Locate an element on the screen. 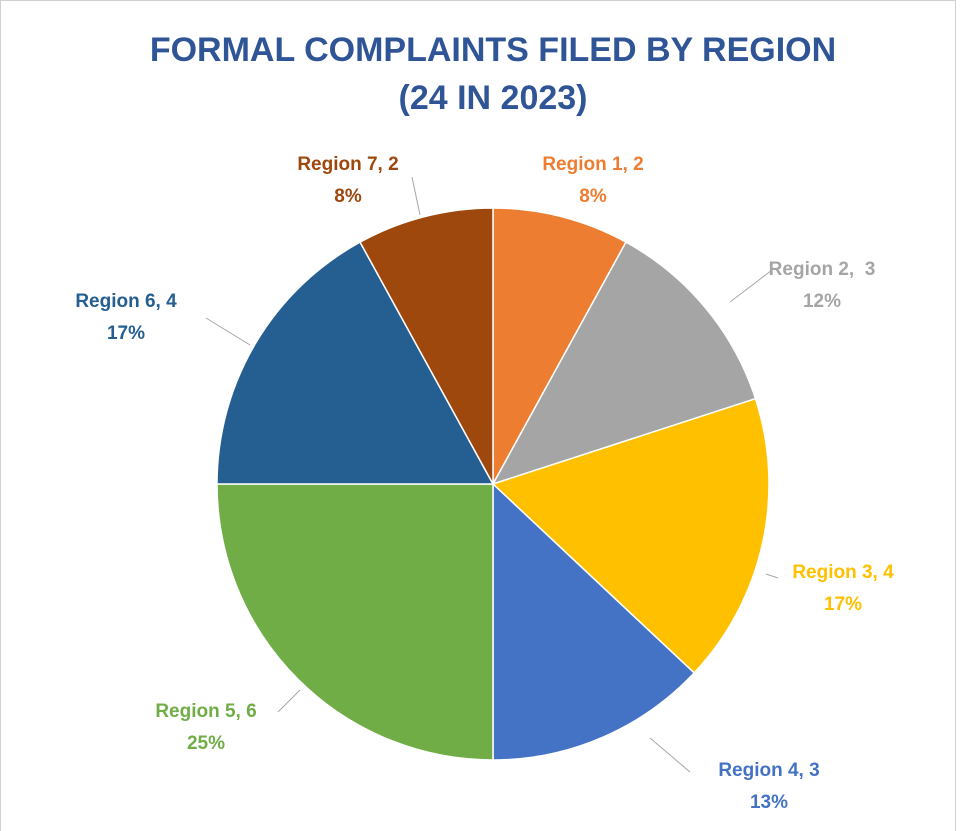 The width and height of the screenshot is (967, 831). chart-title: (24 IN 2023) is located at coordinates (493, 98).